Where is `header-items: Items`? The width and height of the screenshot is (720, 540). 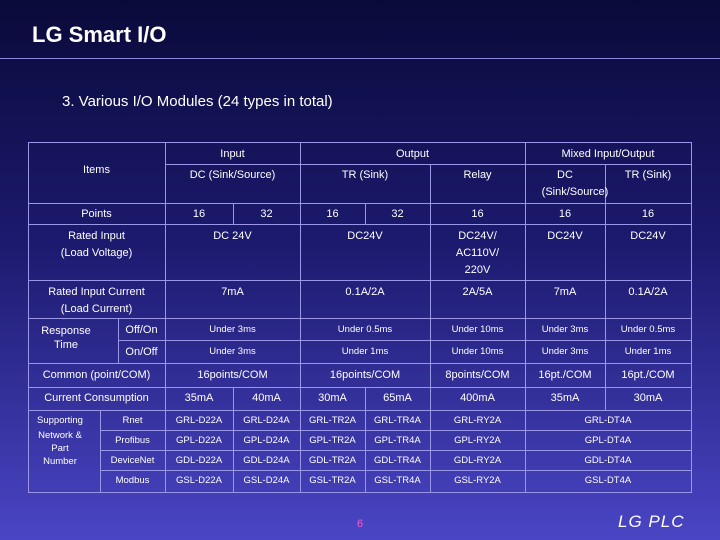
header-items: Items is located at coordinates (96, 170).